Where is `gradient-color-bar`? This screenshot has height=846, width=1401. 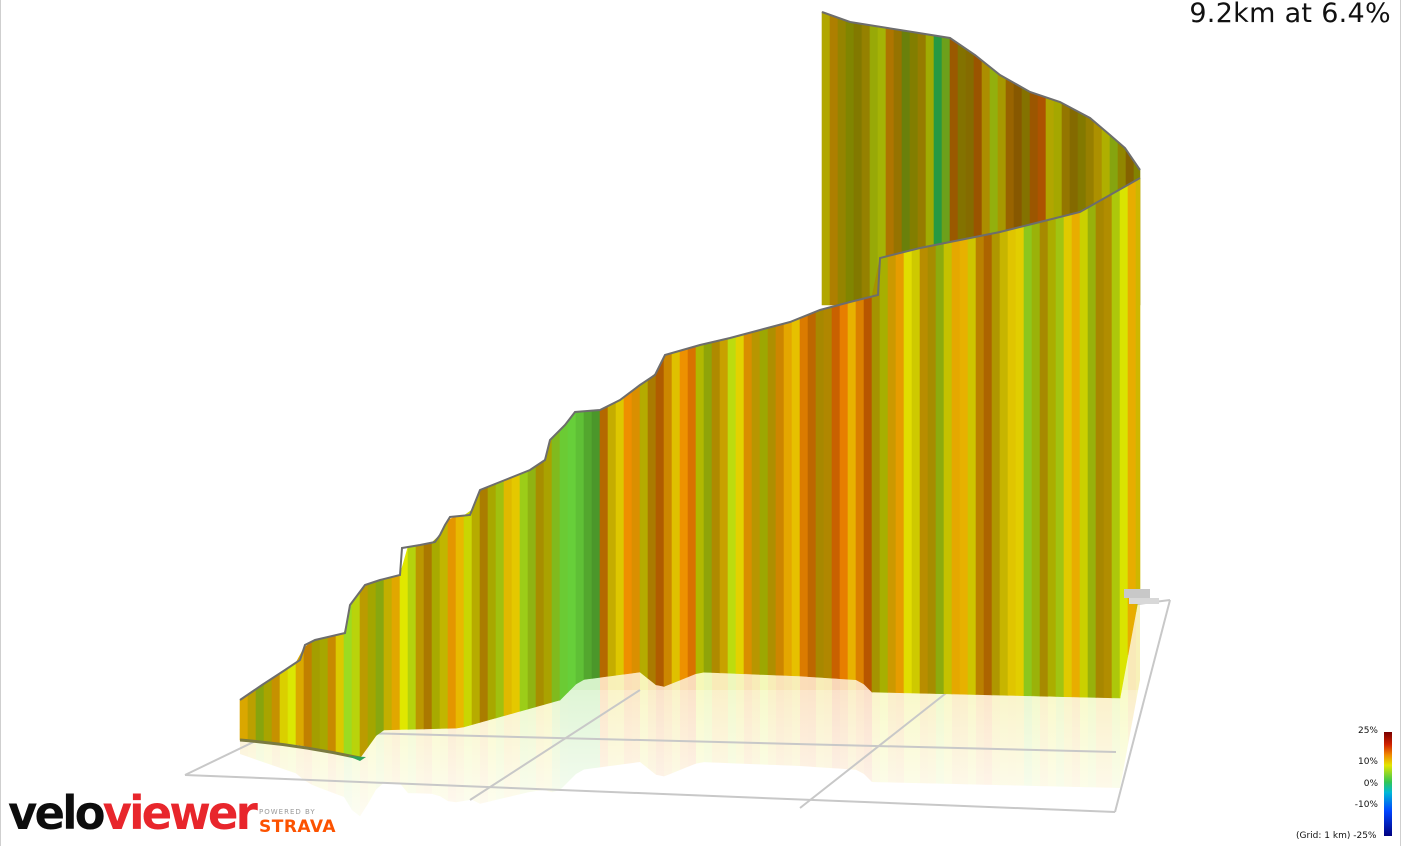 gradient-color-bar is located at coordinates (1388, 784).